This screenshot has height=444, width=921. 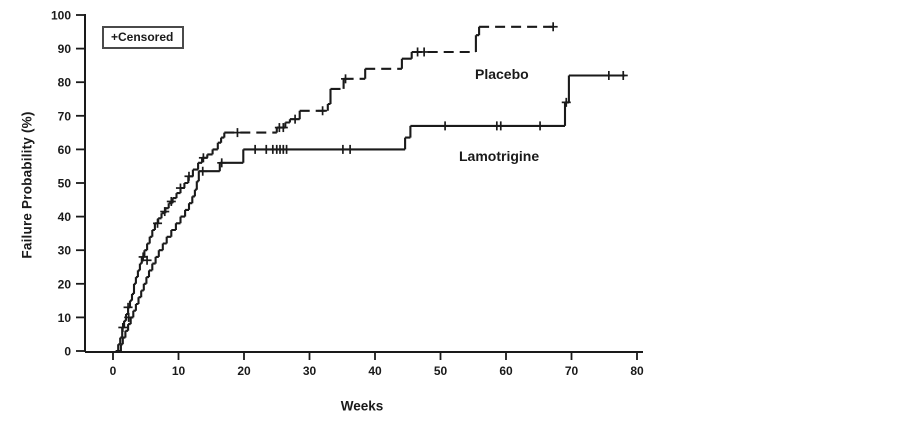 I want to click on x-tick-label: 30, so click(x=310, y=371).